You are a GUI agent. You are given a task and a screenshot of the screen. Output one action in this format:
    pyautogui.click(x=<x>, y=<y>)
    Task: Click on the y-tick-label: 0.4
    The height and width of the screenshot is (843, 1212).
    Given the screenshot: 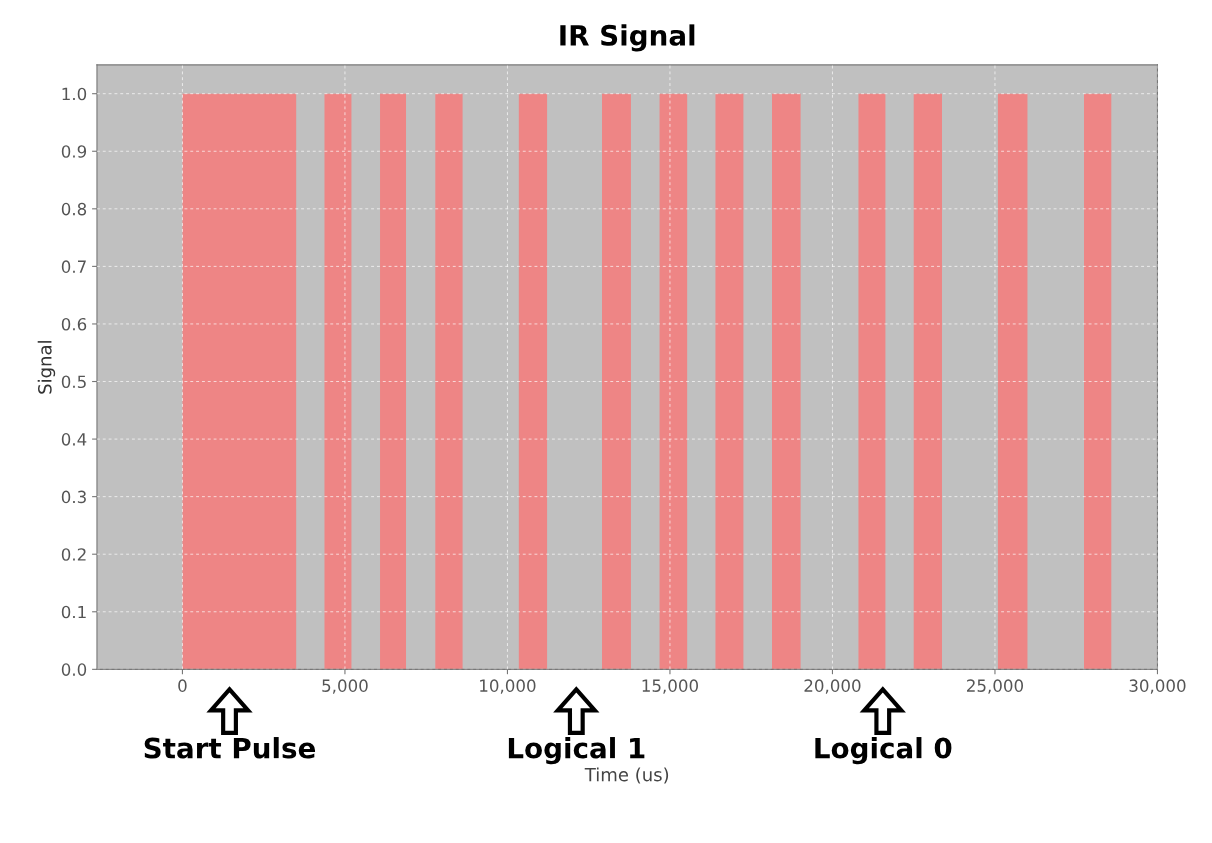 What is the action you would take?
    pyautogui.click(x=74, y=439)
    